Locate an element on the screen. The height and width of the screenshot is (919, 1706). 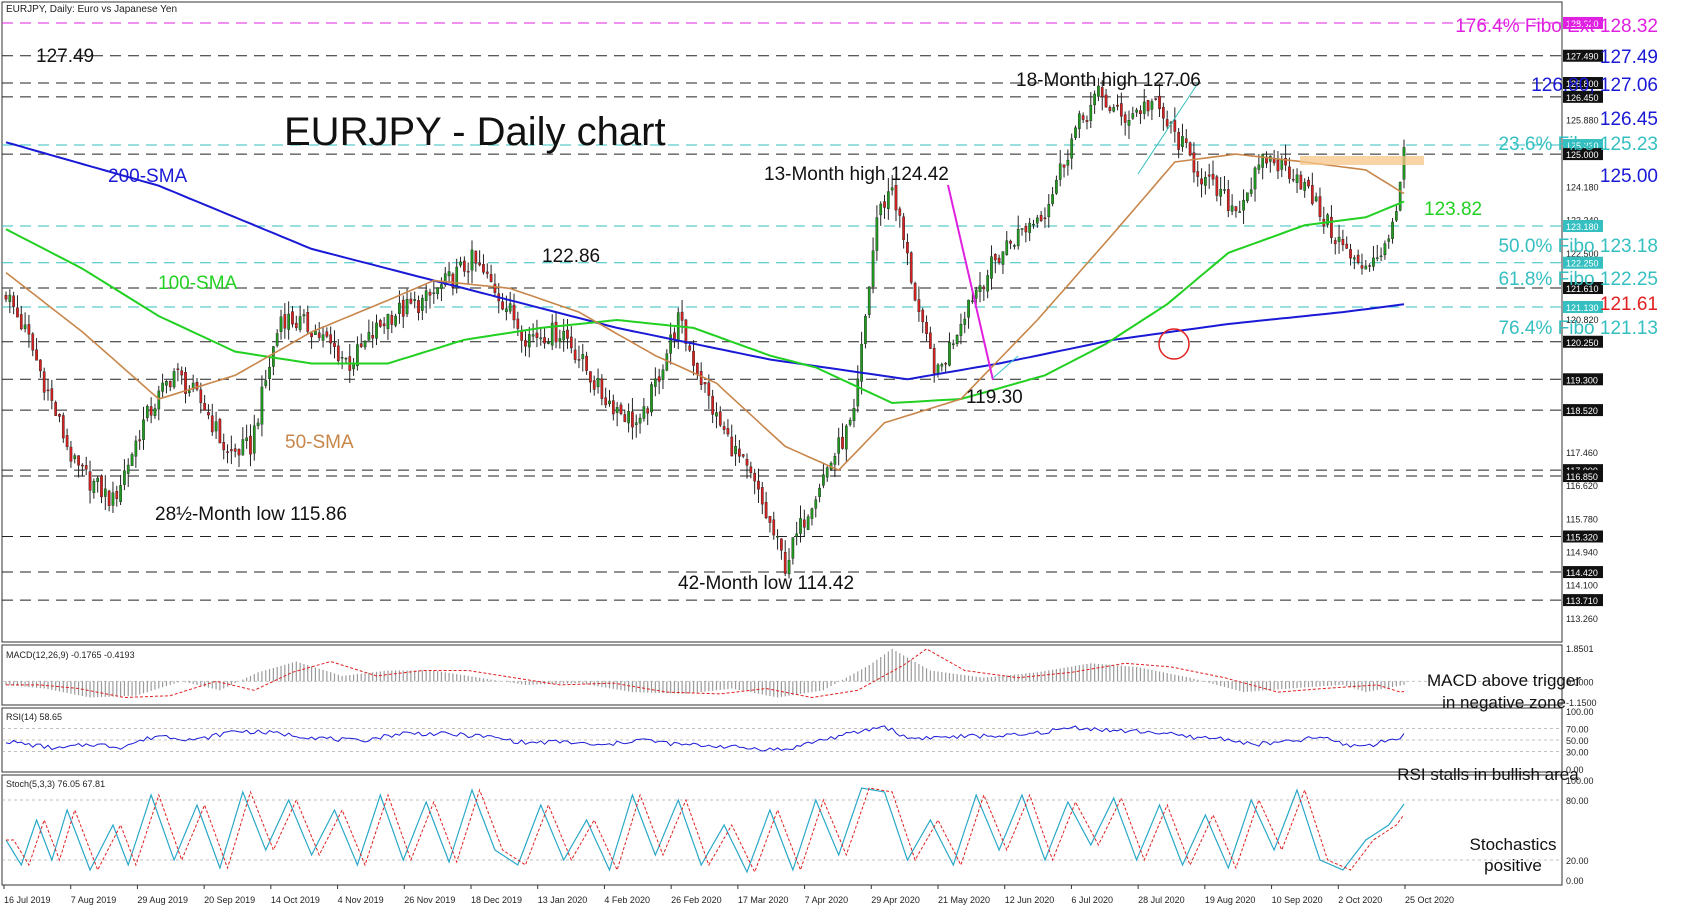
resistance-zone is located at coordinates (1362, 160).